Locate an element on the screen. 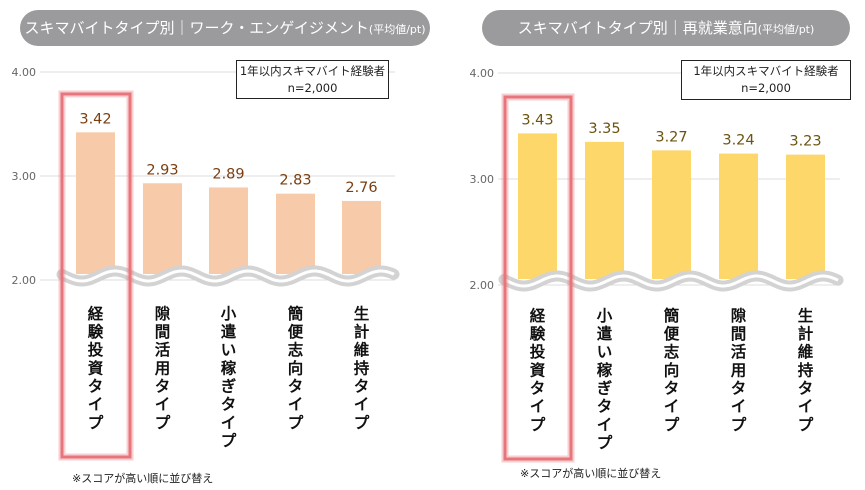  chart-title-pill: スキマバイトタイプ別｜再就業意向(平均値/pt) is located at coordinates (666, 28).